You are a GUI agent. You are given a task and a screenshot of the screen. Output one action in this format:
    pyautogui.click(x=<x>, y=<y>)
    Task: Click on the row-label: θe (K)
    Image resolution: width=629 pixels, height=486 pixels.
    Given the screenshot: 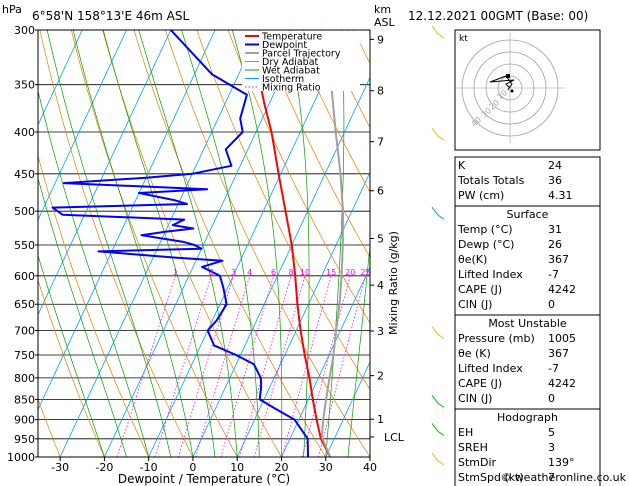 What is the action you would take?
    pyautogui.click(x=474, y=353)
    